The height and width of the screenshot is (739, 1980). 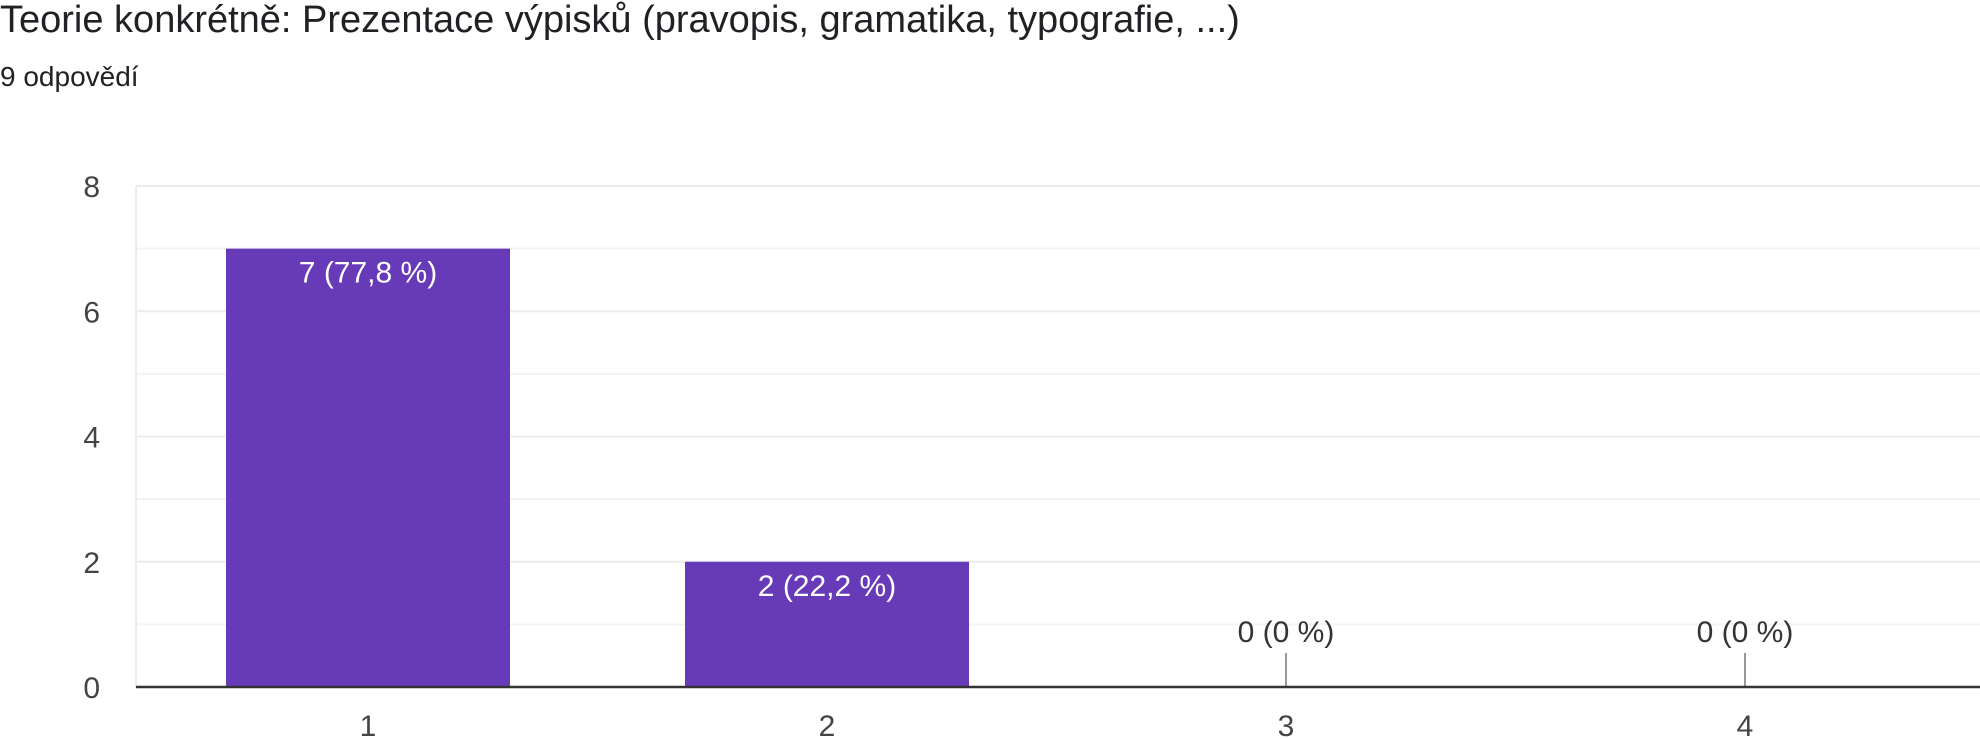 What do you see at coordinates (91, 187) in the screenshot?
I see `y-tick-label: 8` at bounding box center [91, 187].